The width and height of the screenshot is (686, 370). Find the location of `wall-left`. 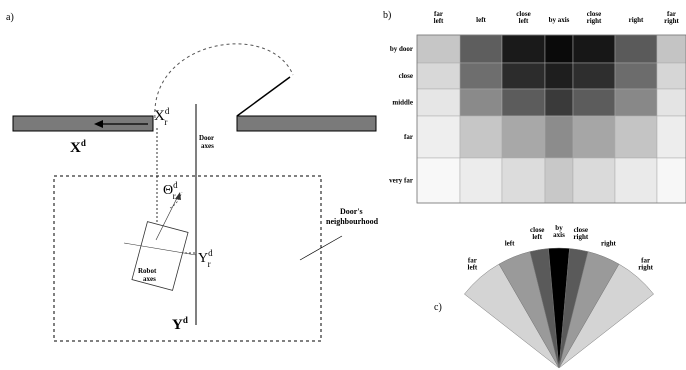

wall-left is located at coordinates (83, 123).